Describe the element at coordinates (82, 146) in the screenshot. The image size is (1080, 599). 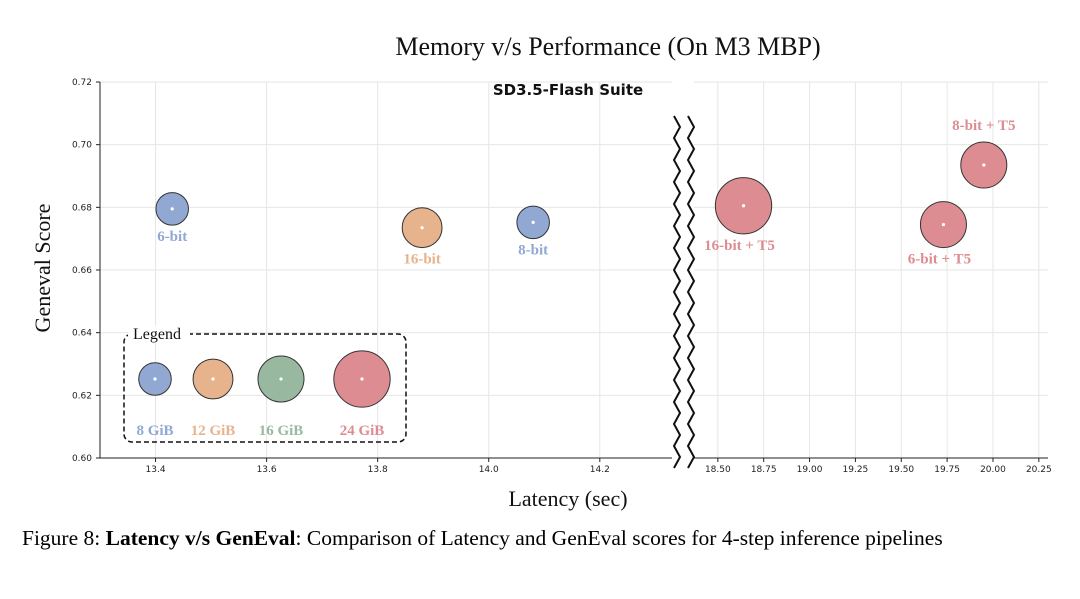
I see `y-tick-label: 0.70` at that location.